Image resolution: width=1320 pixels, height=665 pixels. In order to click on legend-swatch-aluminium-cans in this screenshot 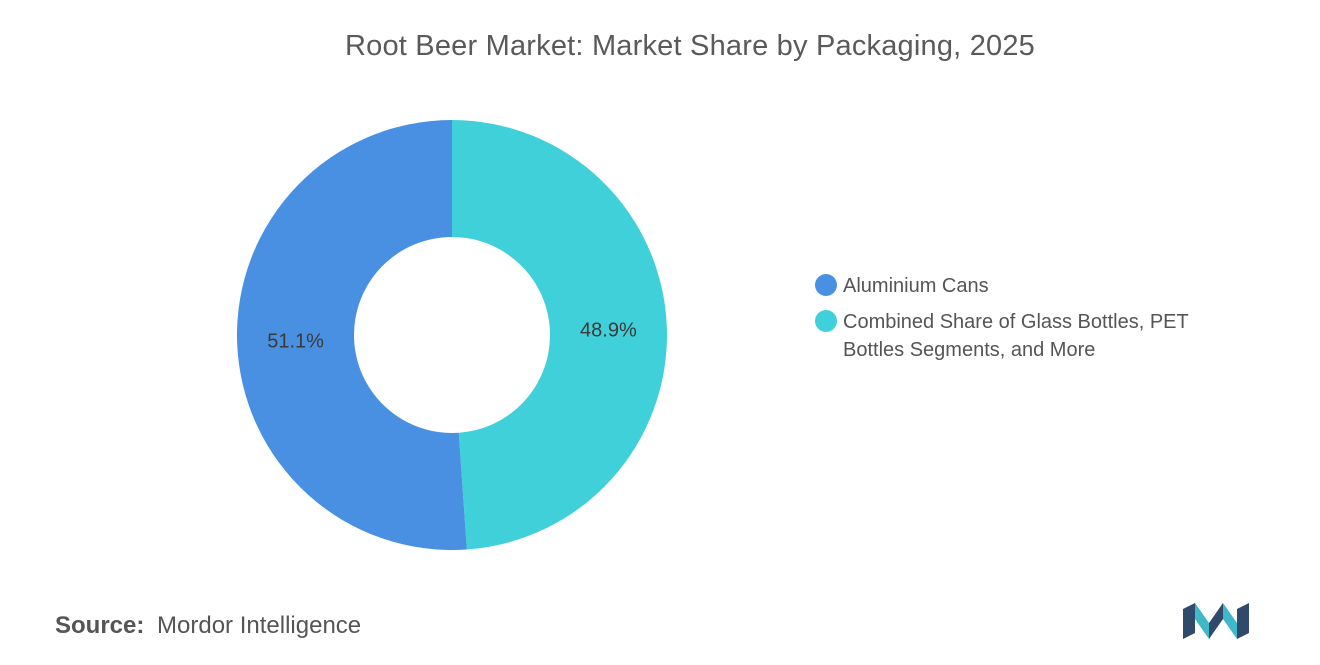, I will do `click(826, 285)`.